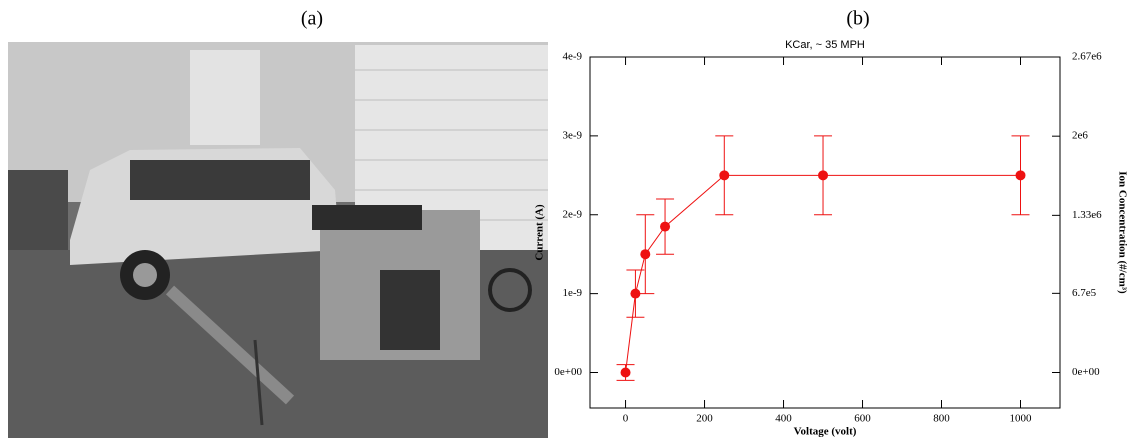 The image size is (1136, 439). I want to click on y2-tick-label: 6.7e5, so click(1084, 293).